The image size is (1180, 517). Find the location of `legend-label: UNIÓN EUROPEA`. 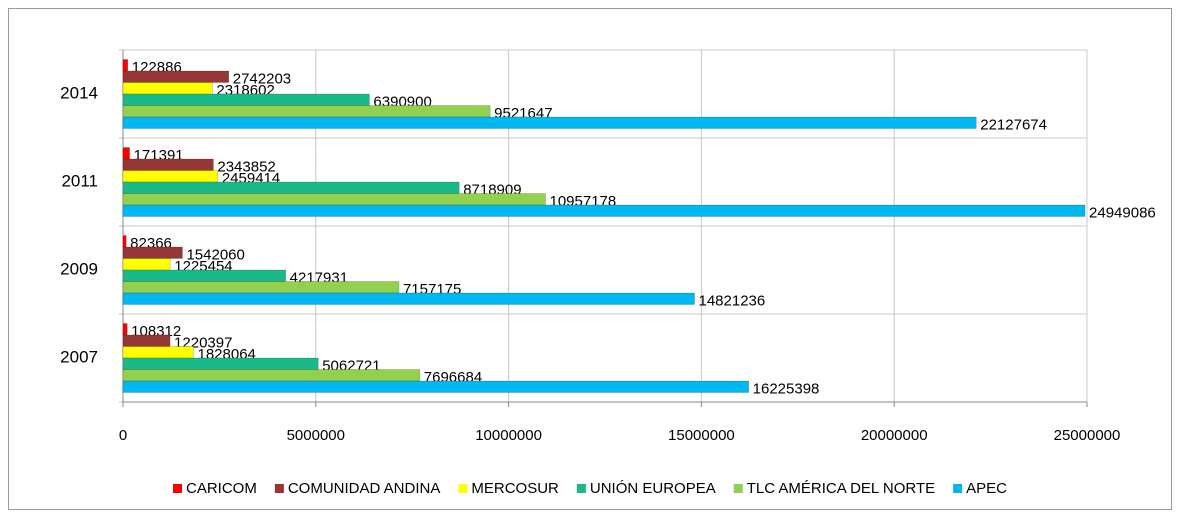

legend-label: UNIÓN EUROPEA is located at coordinates (653, 488).